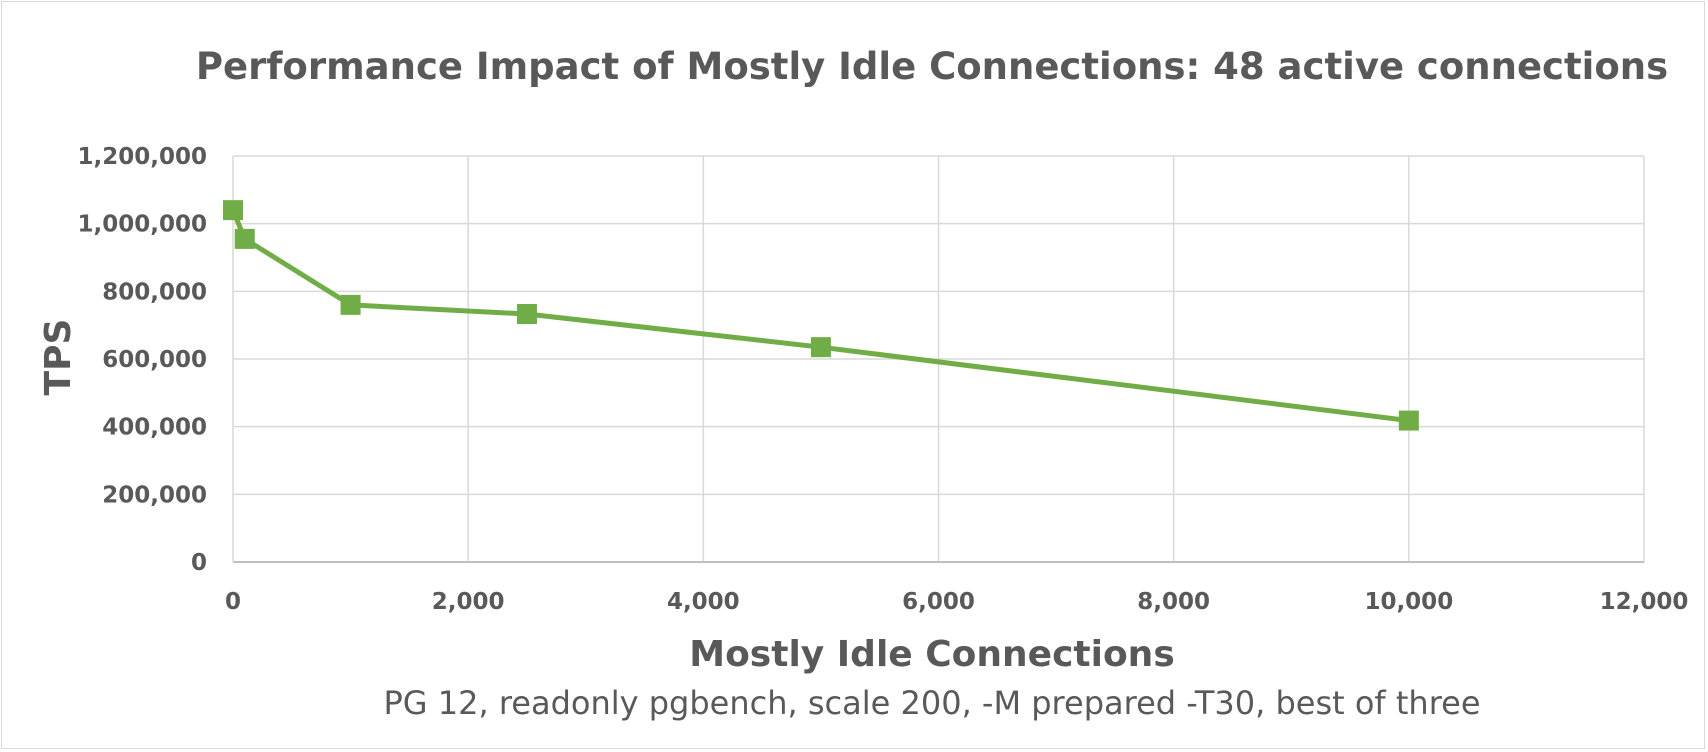 This screenshot has height=752, width=1708. What do you see at coordinates (154, 495) in the screenshot?
I see `y-tick-label: 200,000` at bounding box center [154, 495].